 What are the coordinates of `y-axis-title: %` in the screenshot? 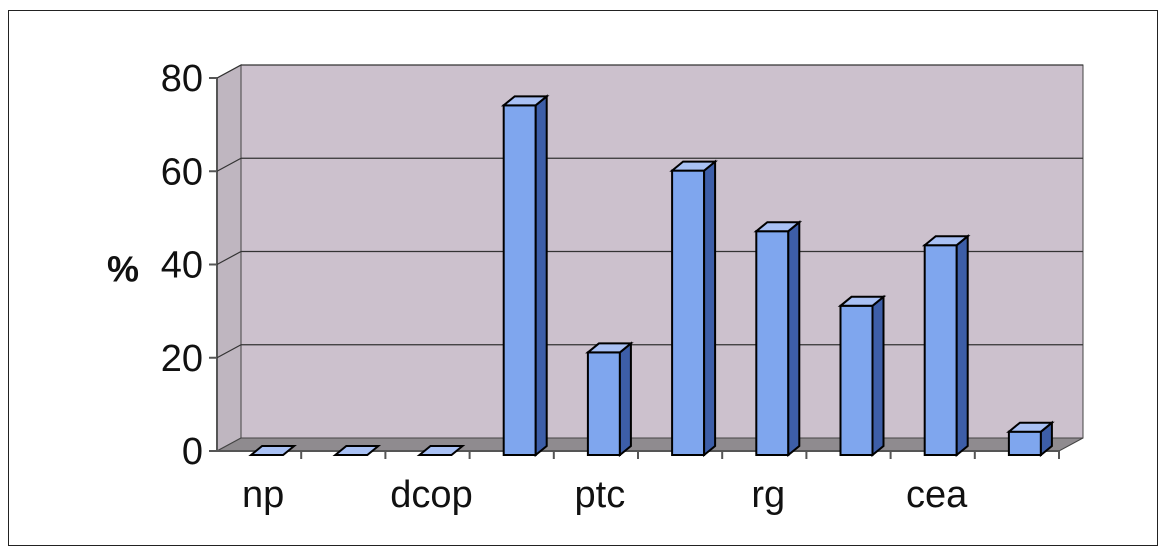 It's located at (123, 269).